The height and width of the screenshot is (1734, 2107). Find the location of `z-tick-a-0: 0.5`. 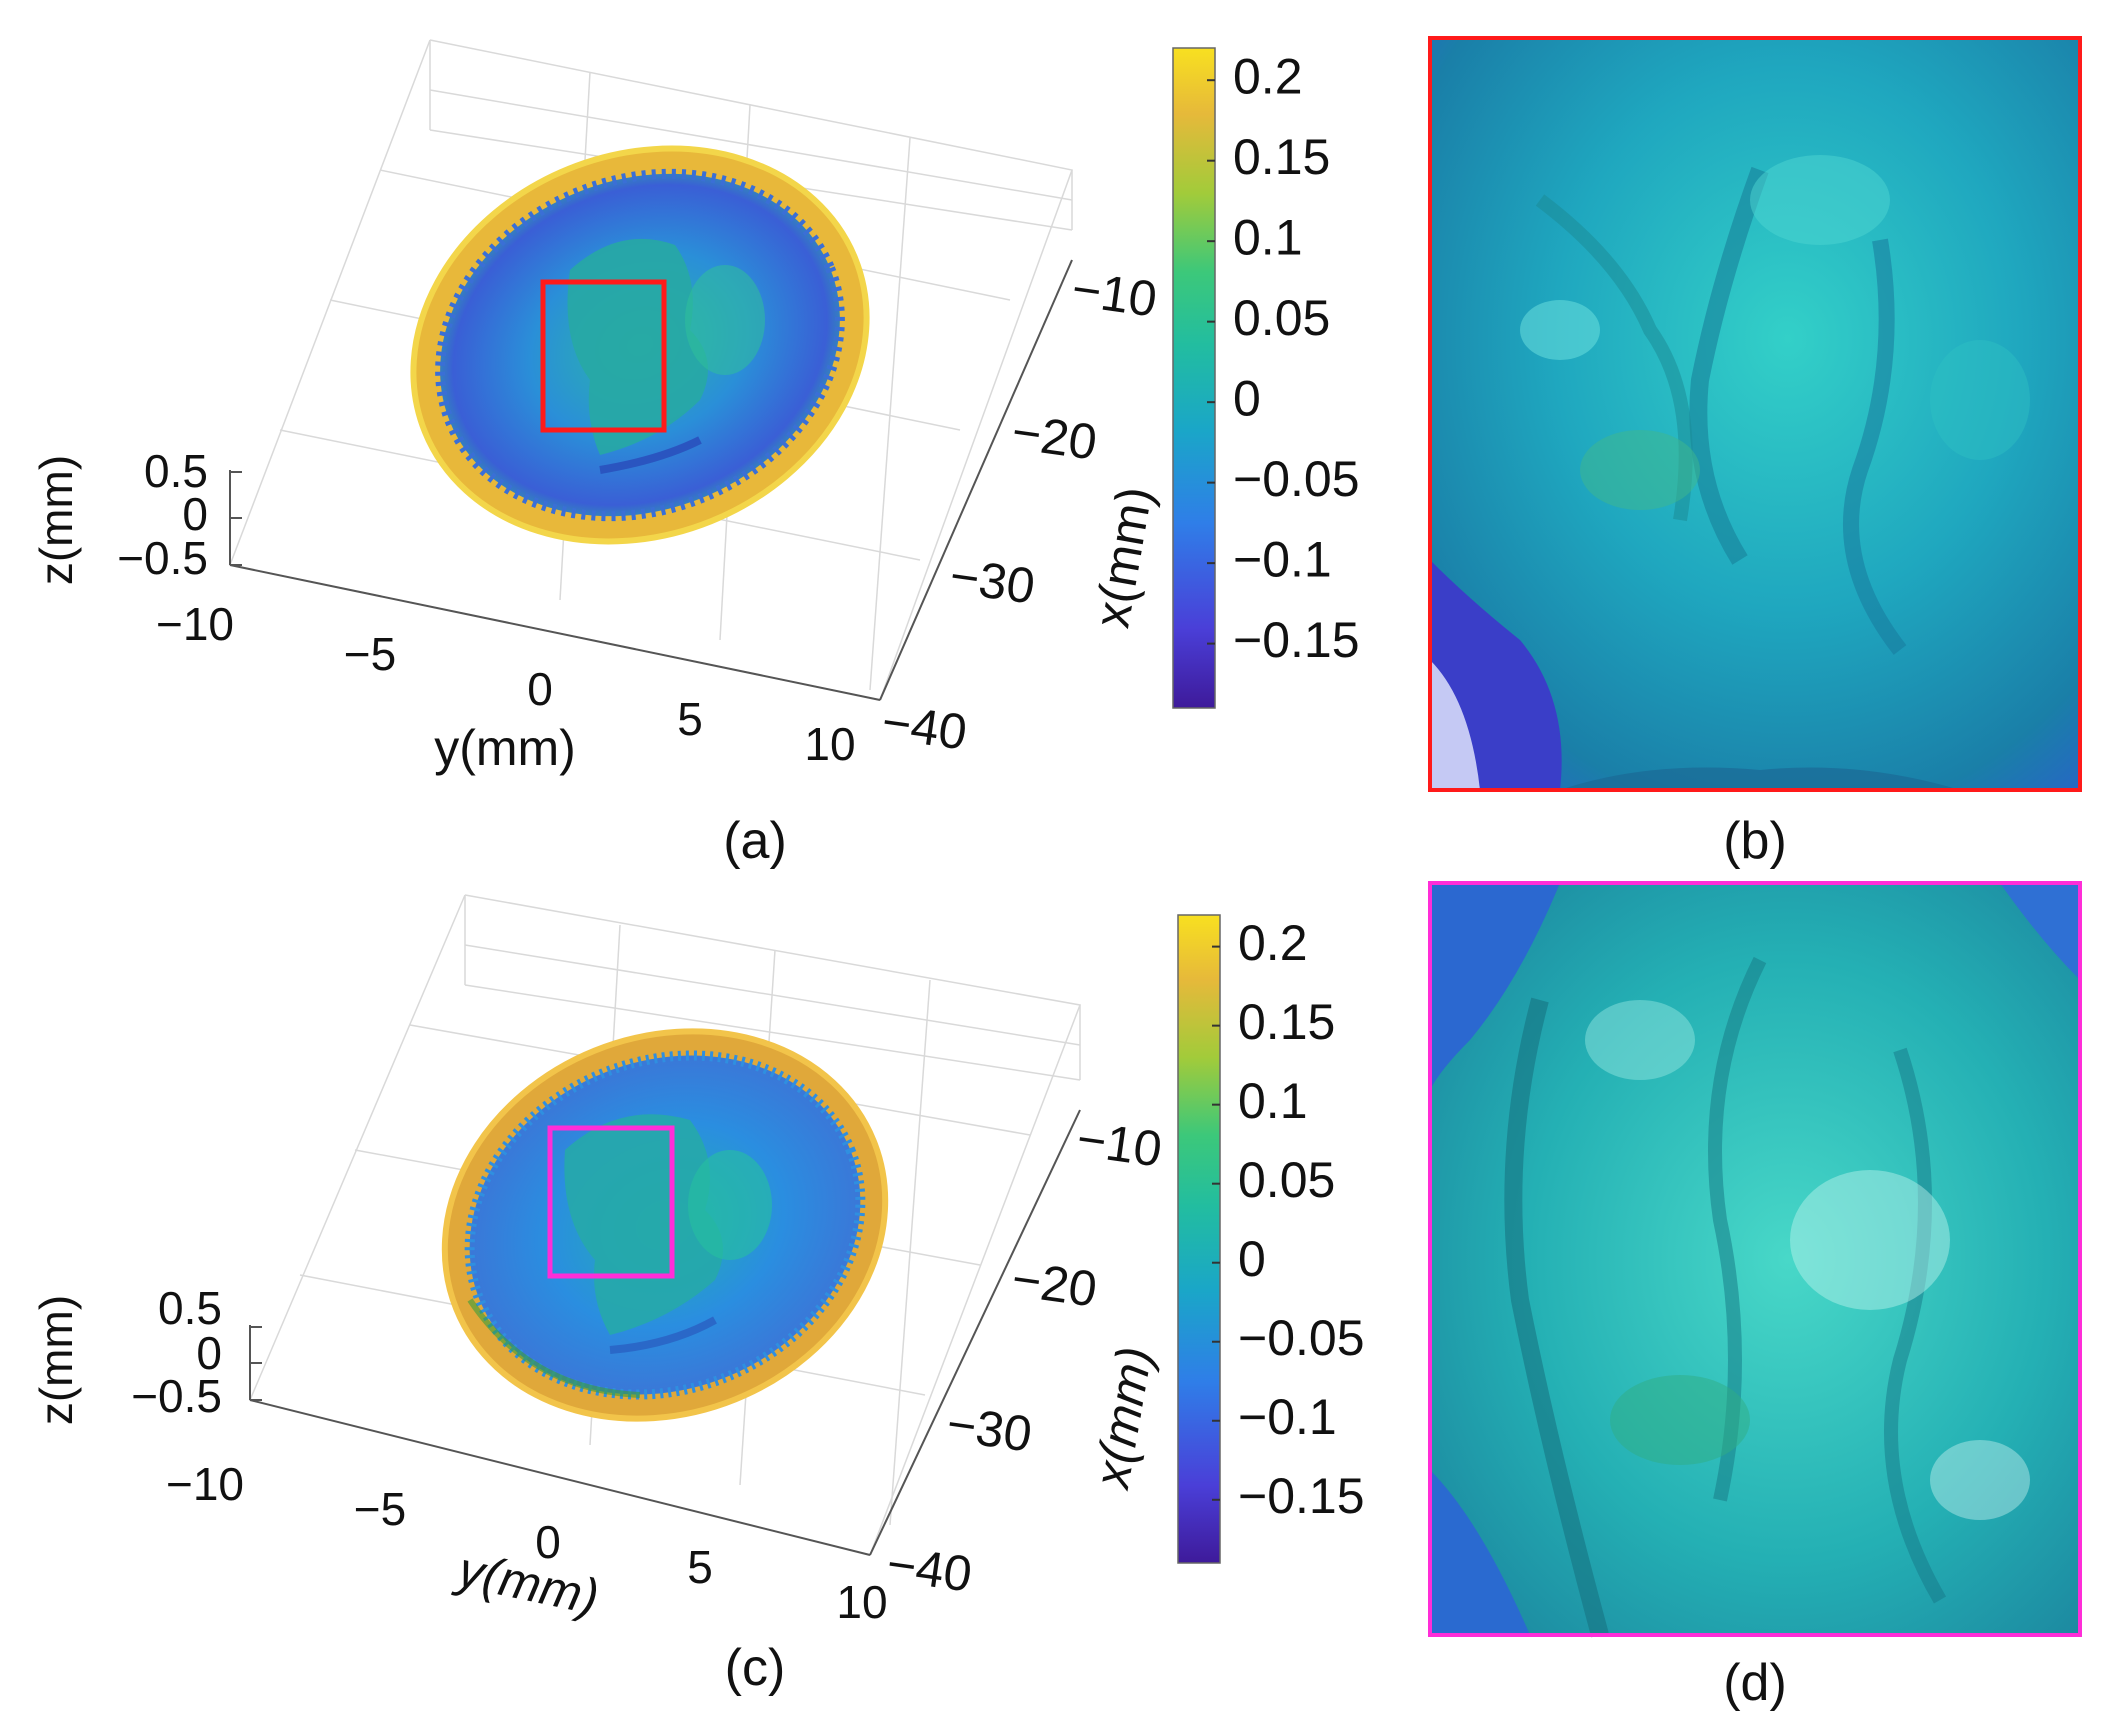

z-tick-a-0: 0.5 is located at coordinates (176, 471).